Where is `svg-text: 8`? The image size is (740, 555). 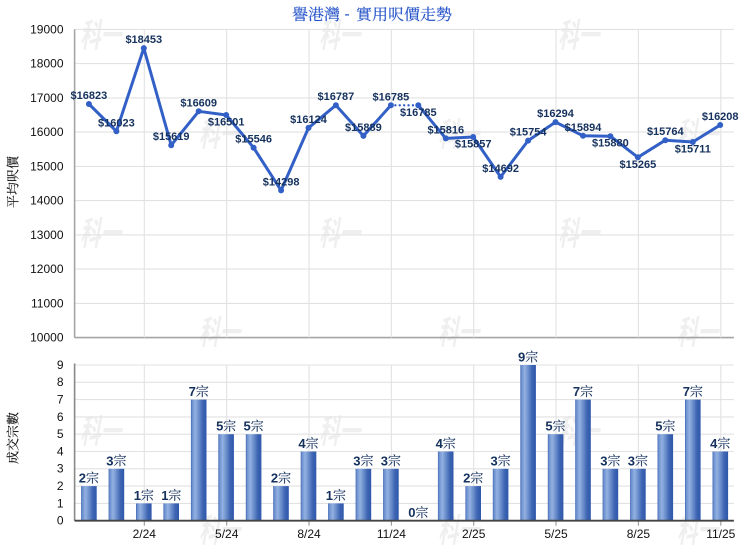 svg-text: 8 is located at coordinates (60, 382).